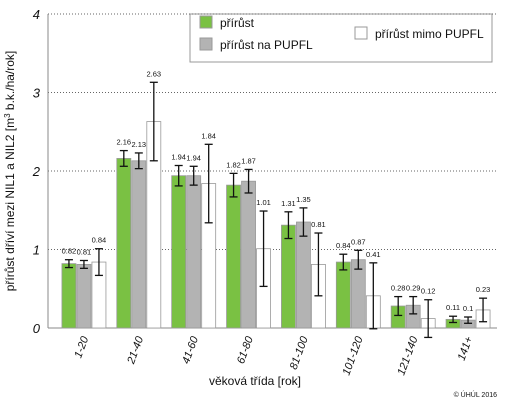  I want to click on x-tick-label: 121-140, so click(407, 355).